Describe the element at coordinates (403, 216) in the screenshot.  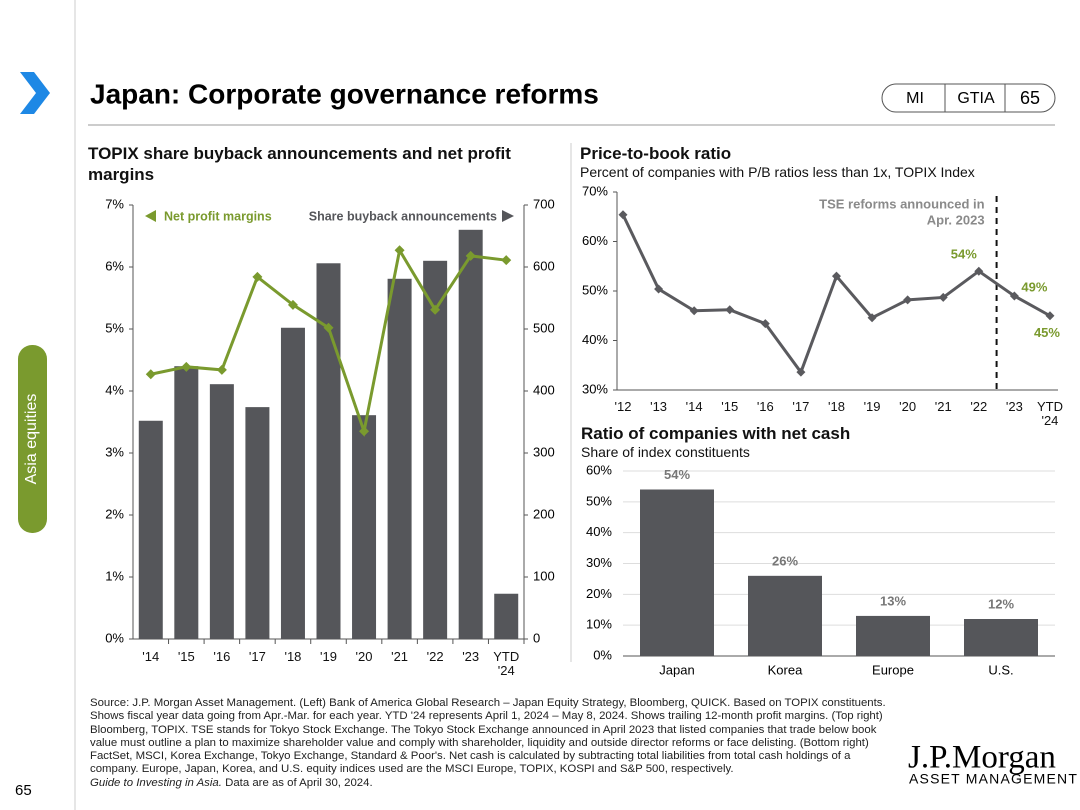
I see `legend-label: Share buyback announcements` at that location.